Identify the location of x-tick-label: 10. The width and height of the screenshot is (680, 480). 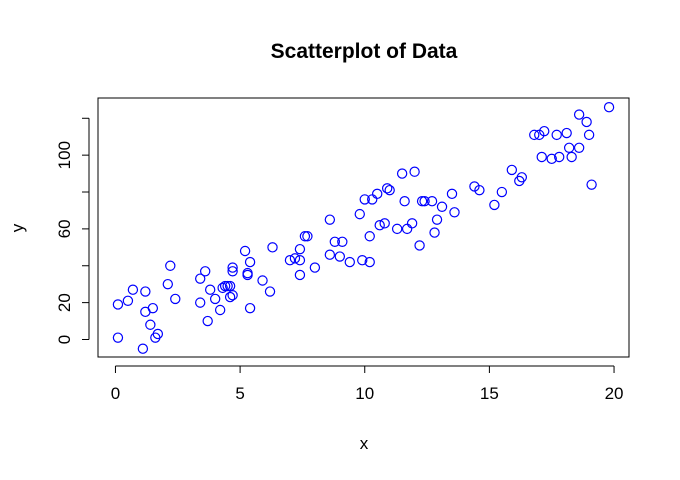
(364, 393).